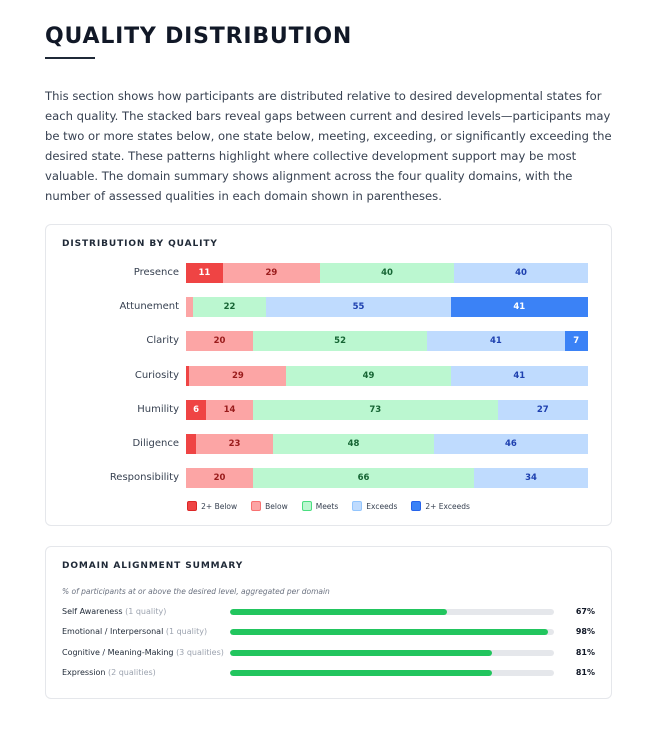 This screenshot has height=750, width=656. Describe the element at coordinates (85, 672) in the screenshot. I see `domain-label: Expression` at that location.